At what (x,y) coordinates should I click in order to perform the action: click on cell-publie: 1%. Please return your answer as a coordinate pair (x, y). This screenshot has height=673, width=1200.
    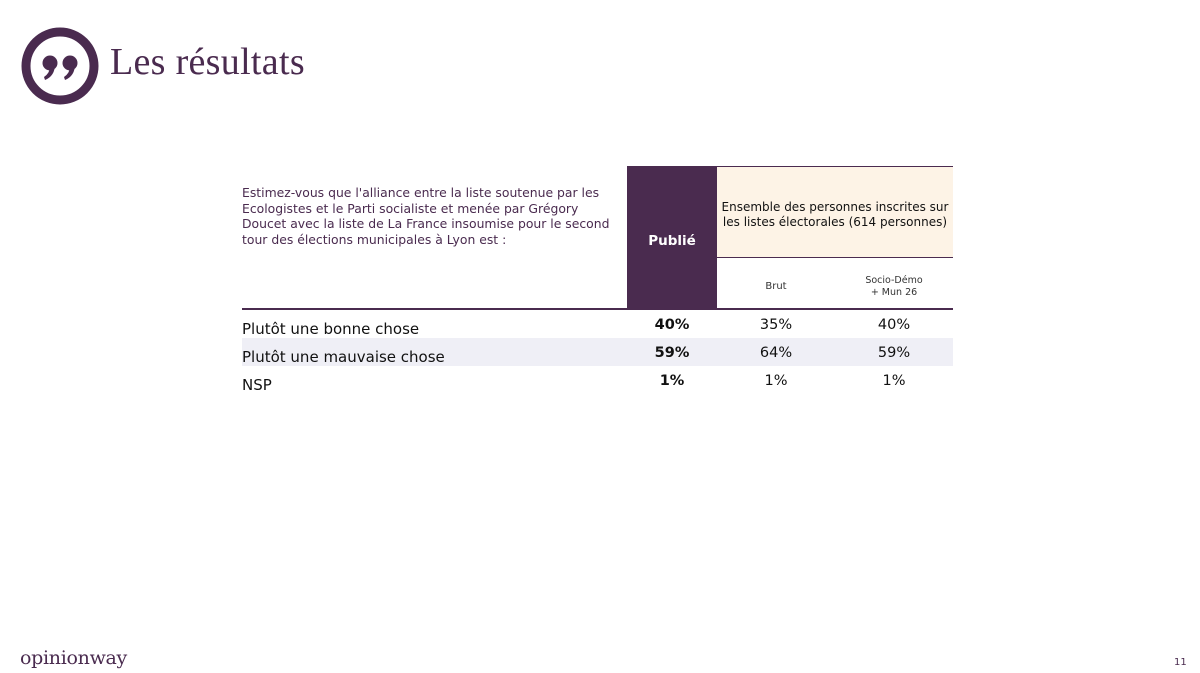
    Looking at the image, I should click on (672, 381).